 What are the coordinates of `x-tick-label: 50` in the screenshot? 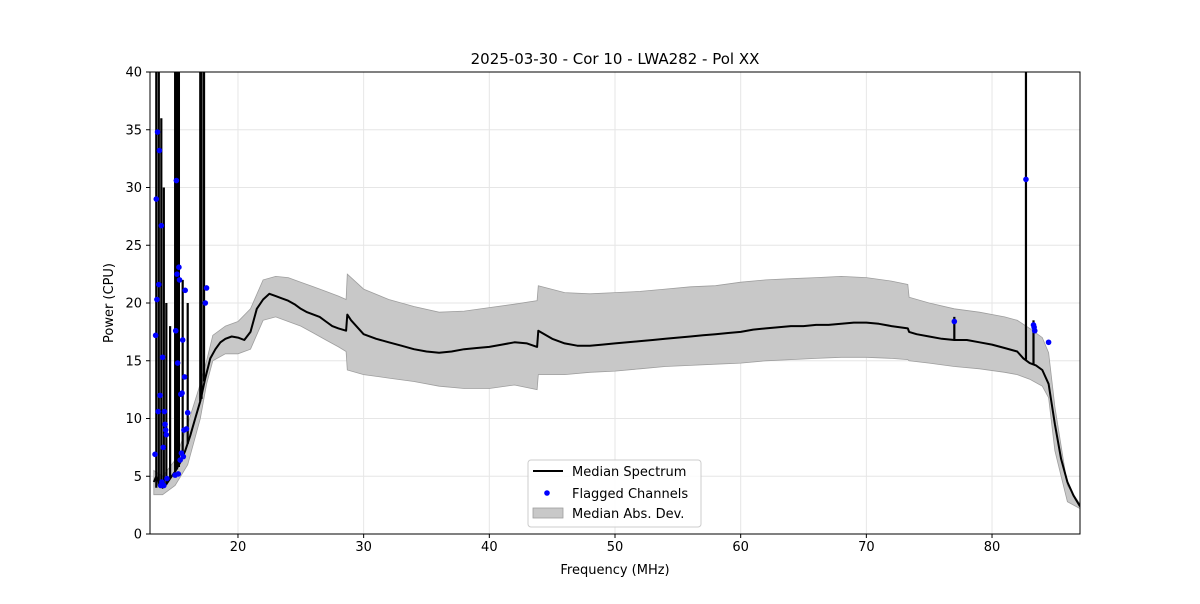 It's located at (615, 547).